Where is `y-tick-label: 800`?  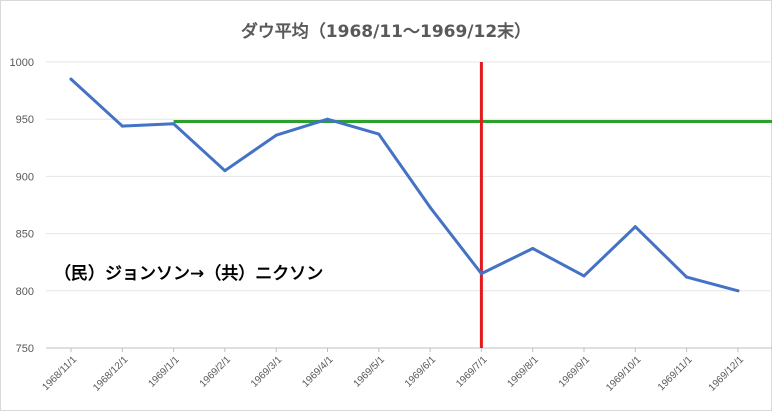 y-tick-label: 800 is located at coordinates (25, 292).